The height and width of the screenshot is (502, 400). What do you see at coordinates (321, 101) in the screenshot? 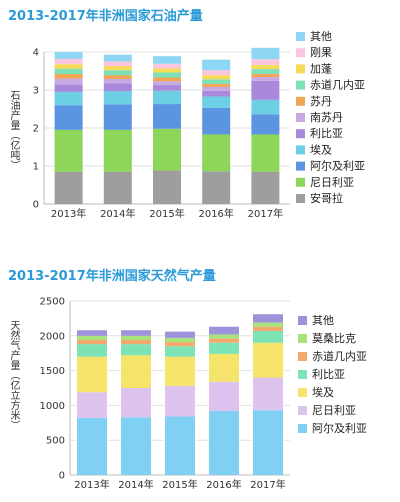
I see `oil-legend-label: 苏丹` at bounding box center [321, 101].